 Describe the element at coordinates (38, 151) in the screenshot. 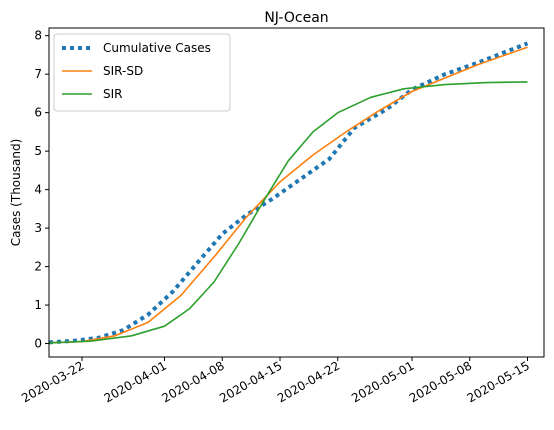

I see `y-tick-label: 5` at that location.